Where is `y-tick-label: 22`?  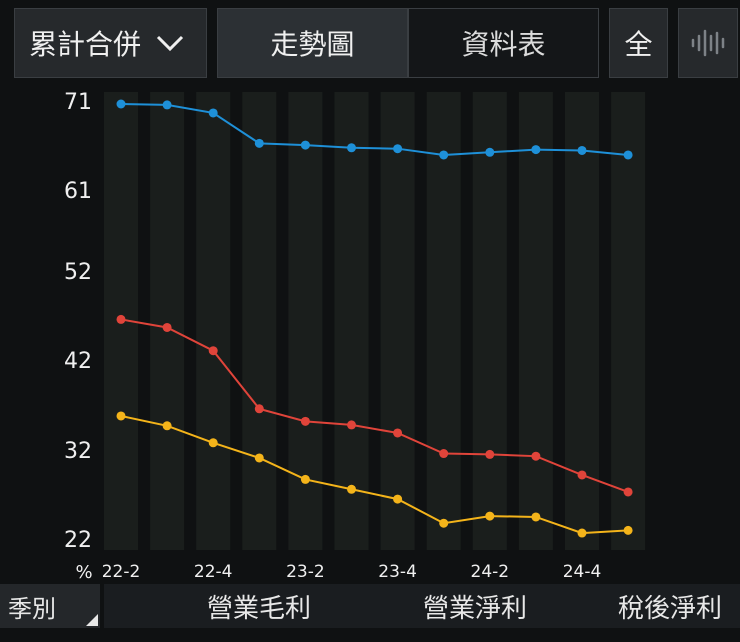
y-tick-label: 22 is located at coordinates (78, 540).